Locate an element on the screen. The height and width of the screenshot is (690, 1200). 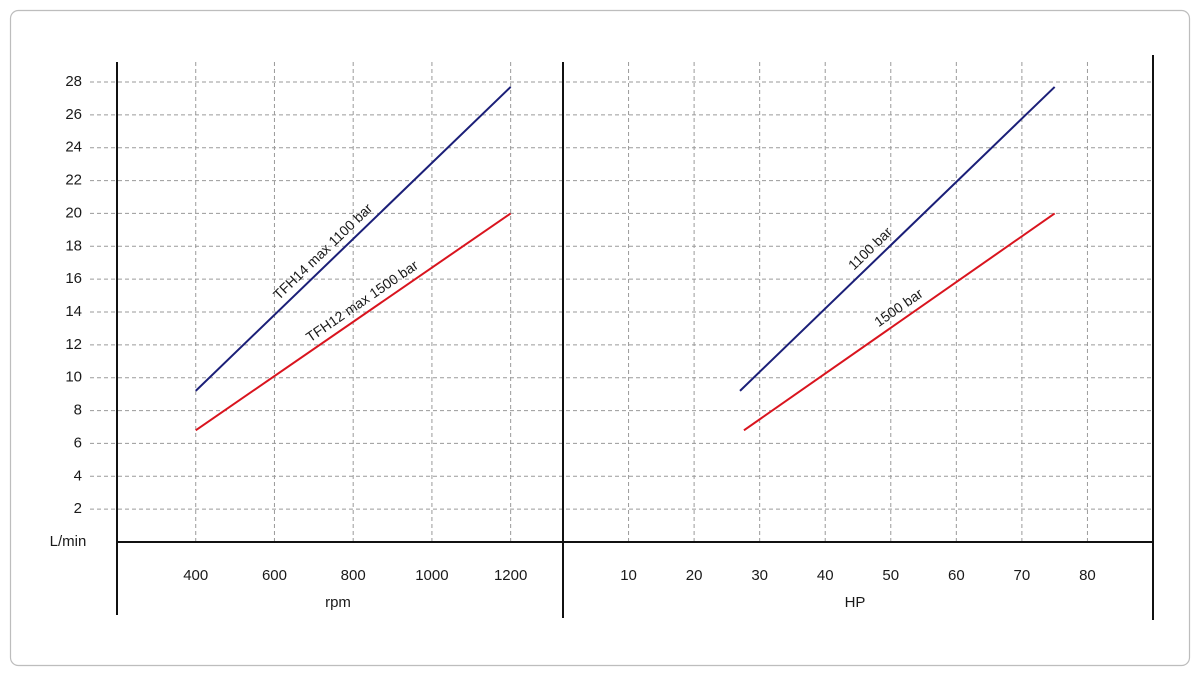
y-tick-label: 8 is located at coordinates (78, 410).